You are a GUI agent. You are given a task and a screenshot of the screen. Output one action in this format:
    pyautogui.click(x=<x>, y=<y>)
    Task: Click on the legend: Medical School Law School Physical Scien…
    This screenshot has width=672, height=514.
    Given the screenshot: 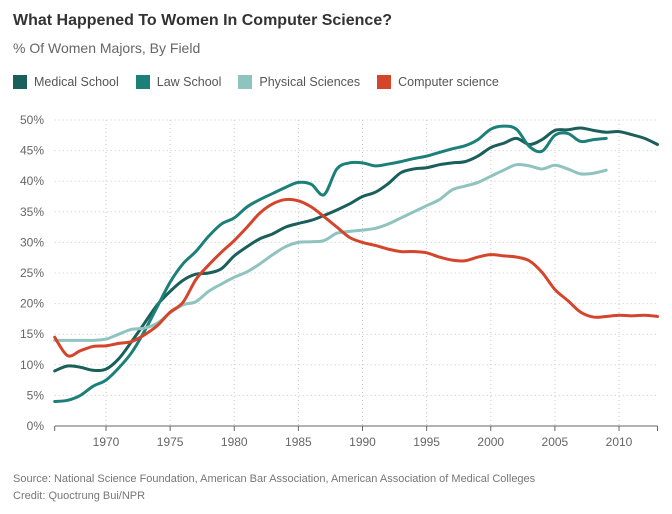 What is the action you would take?
    pyautogui.click(x=264, y=82)
    